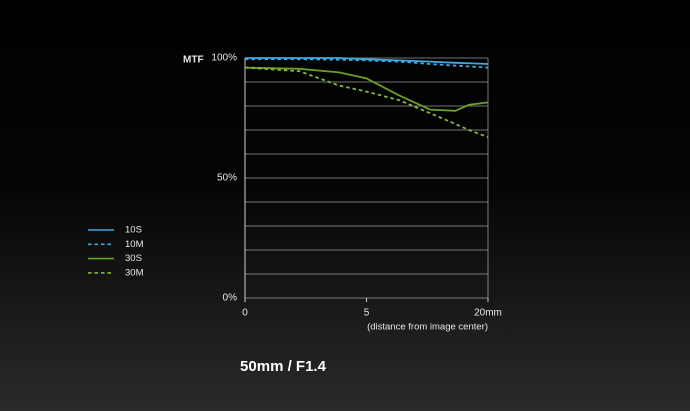  I want to click on legend-label: 30S, so click(133, 258).